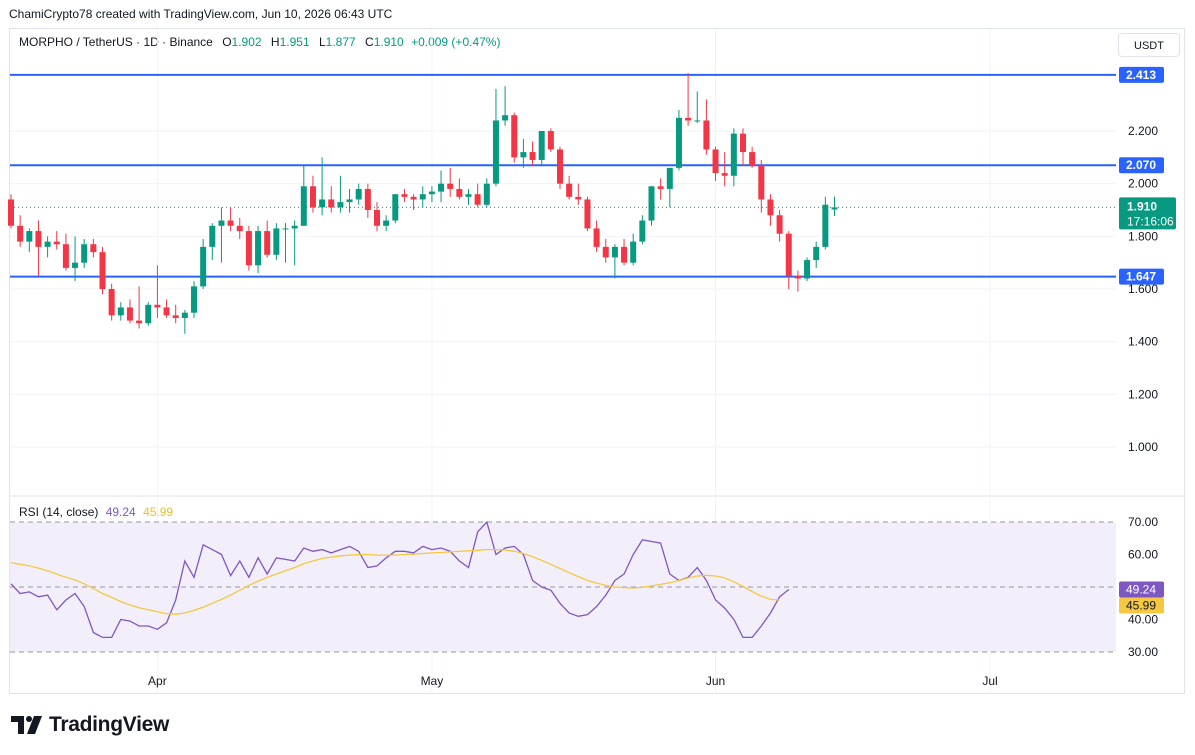 This screenshot has width=1195, height=755. Describe the element at coordinates (294, 42) in the screenshot. I see `high-value: 1.951` at that location.